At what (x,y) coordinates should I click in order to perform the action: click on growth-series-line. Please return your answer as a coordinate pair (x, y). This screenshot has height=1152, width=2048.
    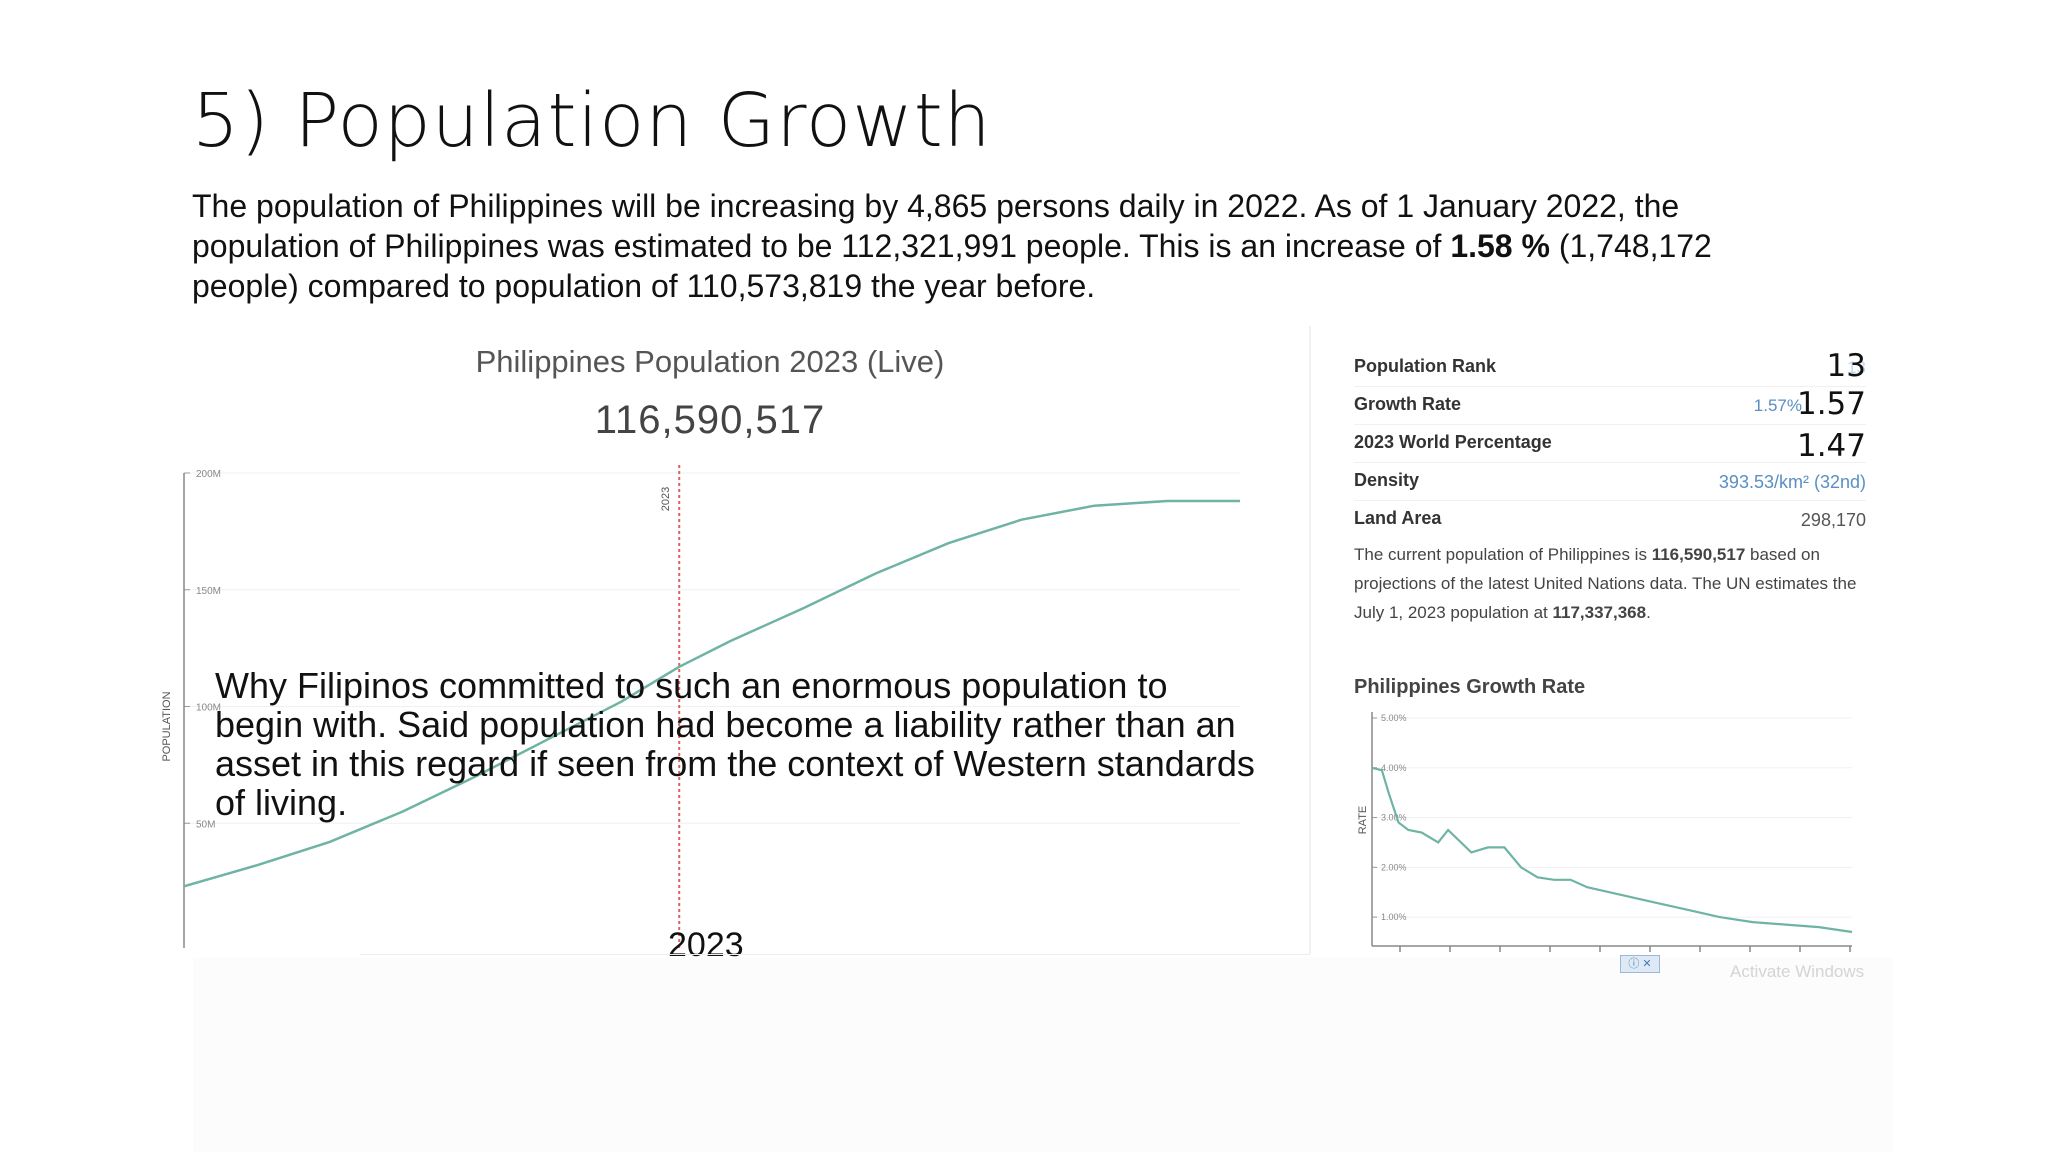
    Looking at the image, I should click on (1612, 850).